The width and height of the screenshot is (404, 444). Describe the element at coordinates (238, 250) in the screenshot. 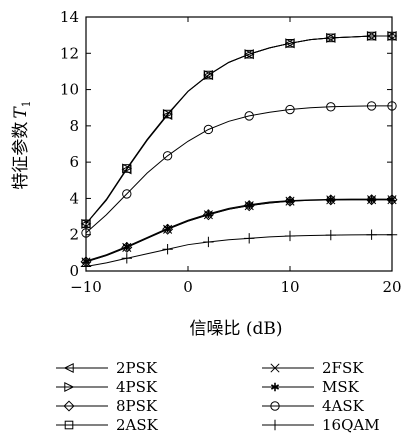

I see `series-line-16qam` at that location.